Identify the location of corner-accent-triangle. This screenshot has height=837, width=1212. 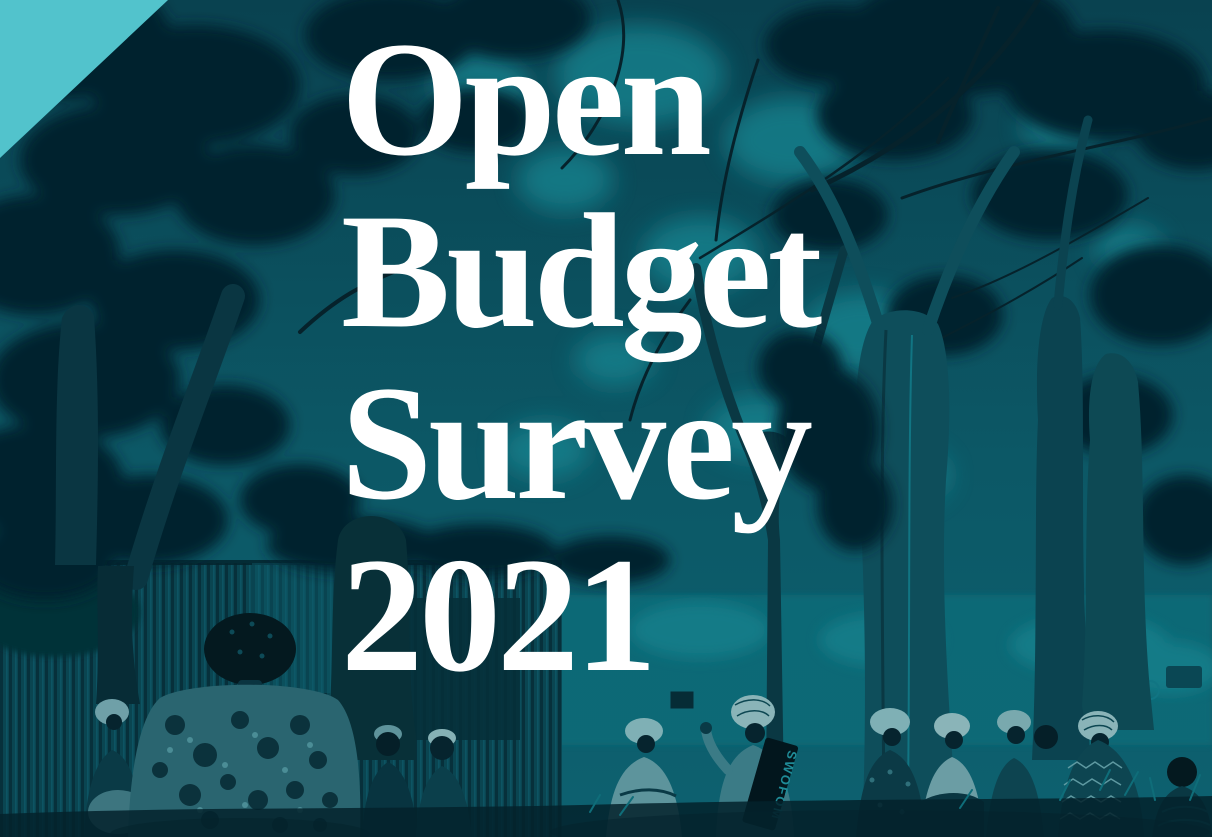
(84, 79).